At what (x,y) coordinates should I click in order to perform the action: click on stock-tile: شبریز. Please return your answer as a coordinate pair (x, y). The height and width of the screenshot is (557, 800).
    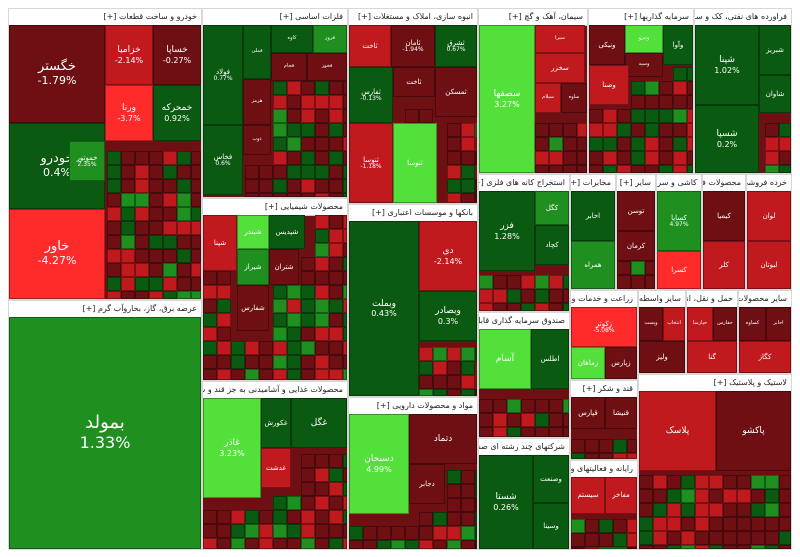
    Looking at the image, I should click on (775, 50).